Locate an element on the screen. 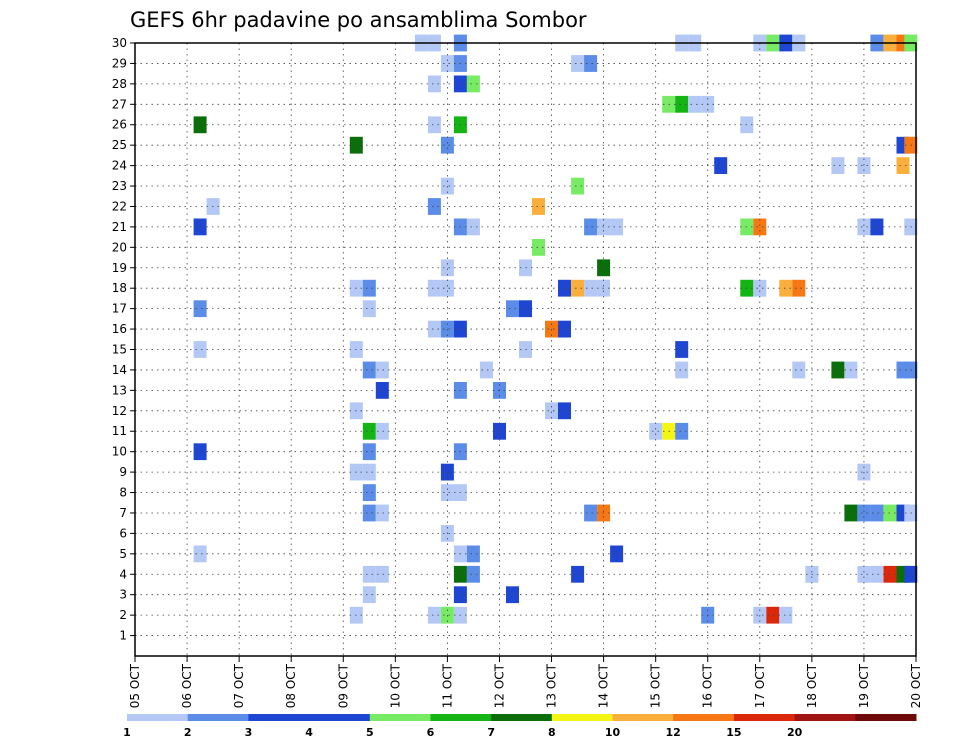  legend: 1 2 3 4 5 6 7 8 10 12 15 20 is located at coordinates (520, 726).